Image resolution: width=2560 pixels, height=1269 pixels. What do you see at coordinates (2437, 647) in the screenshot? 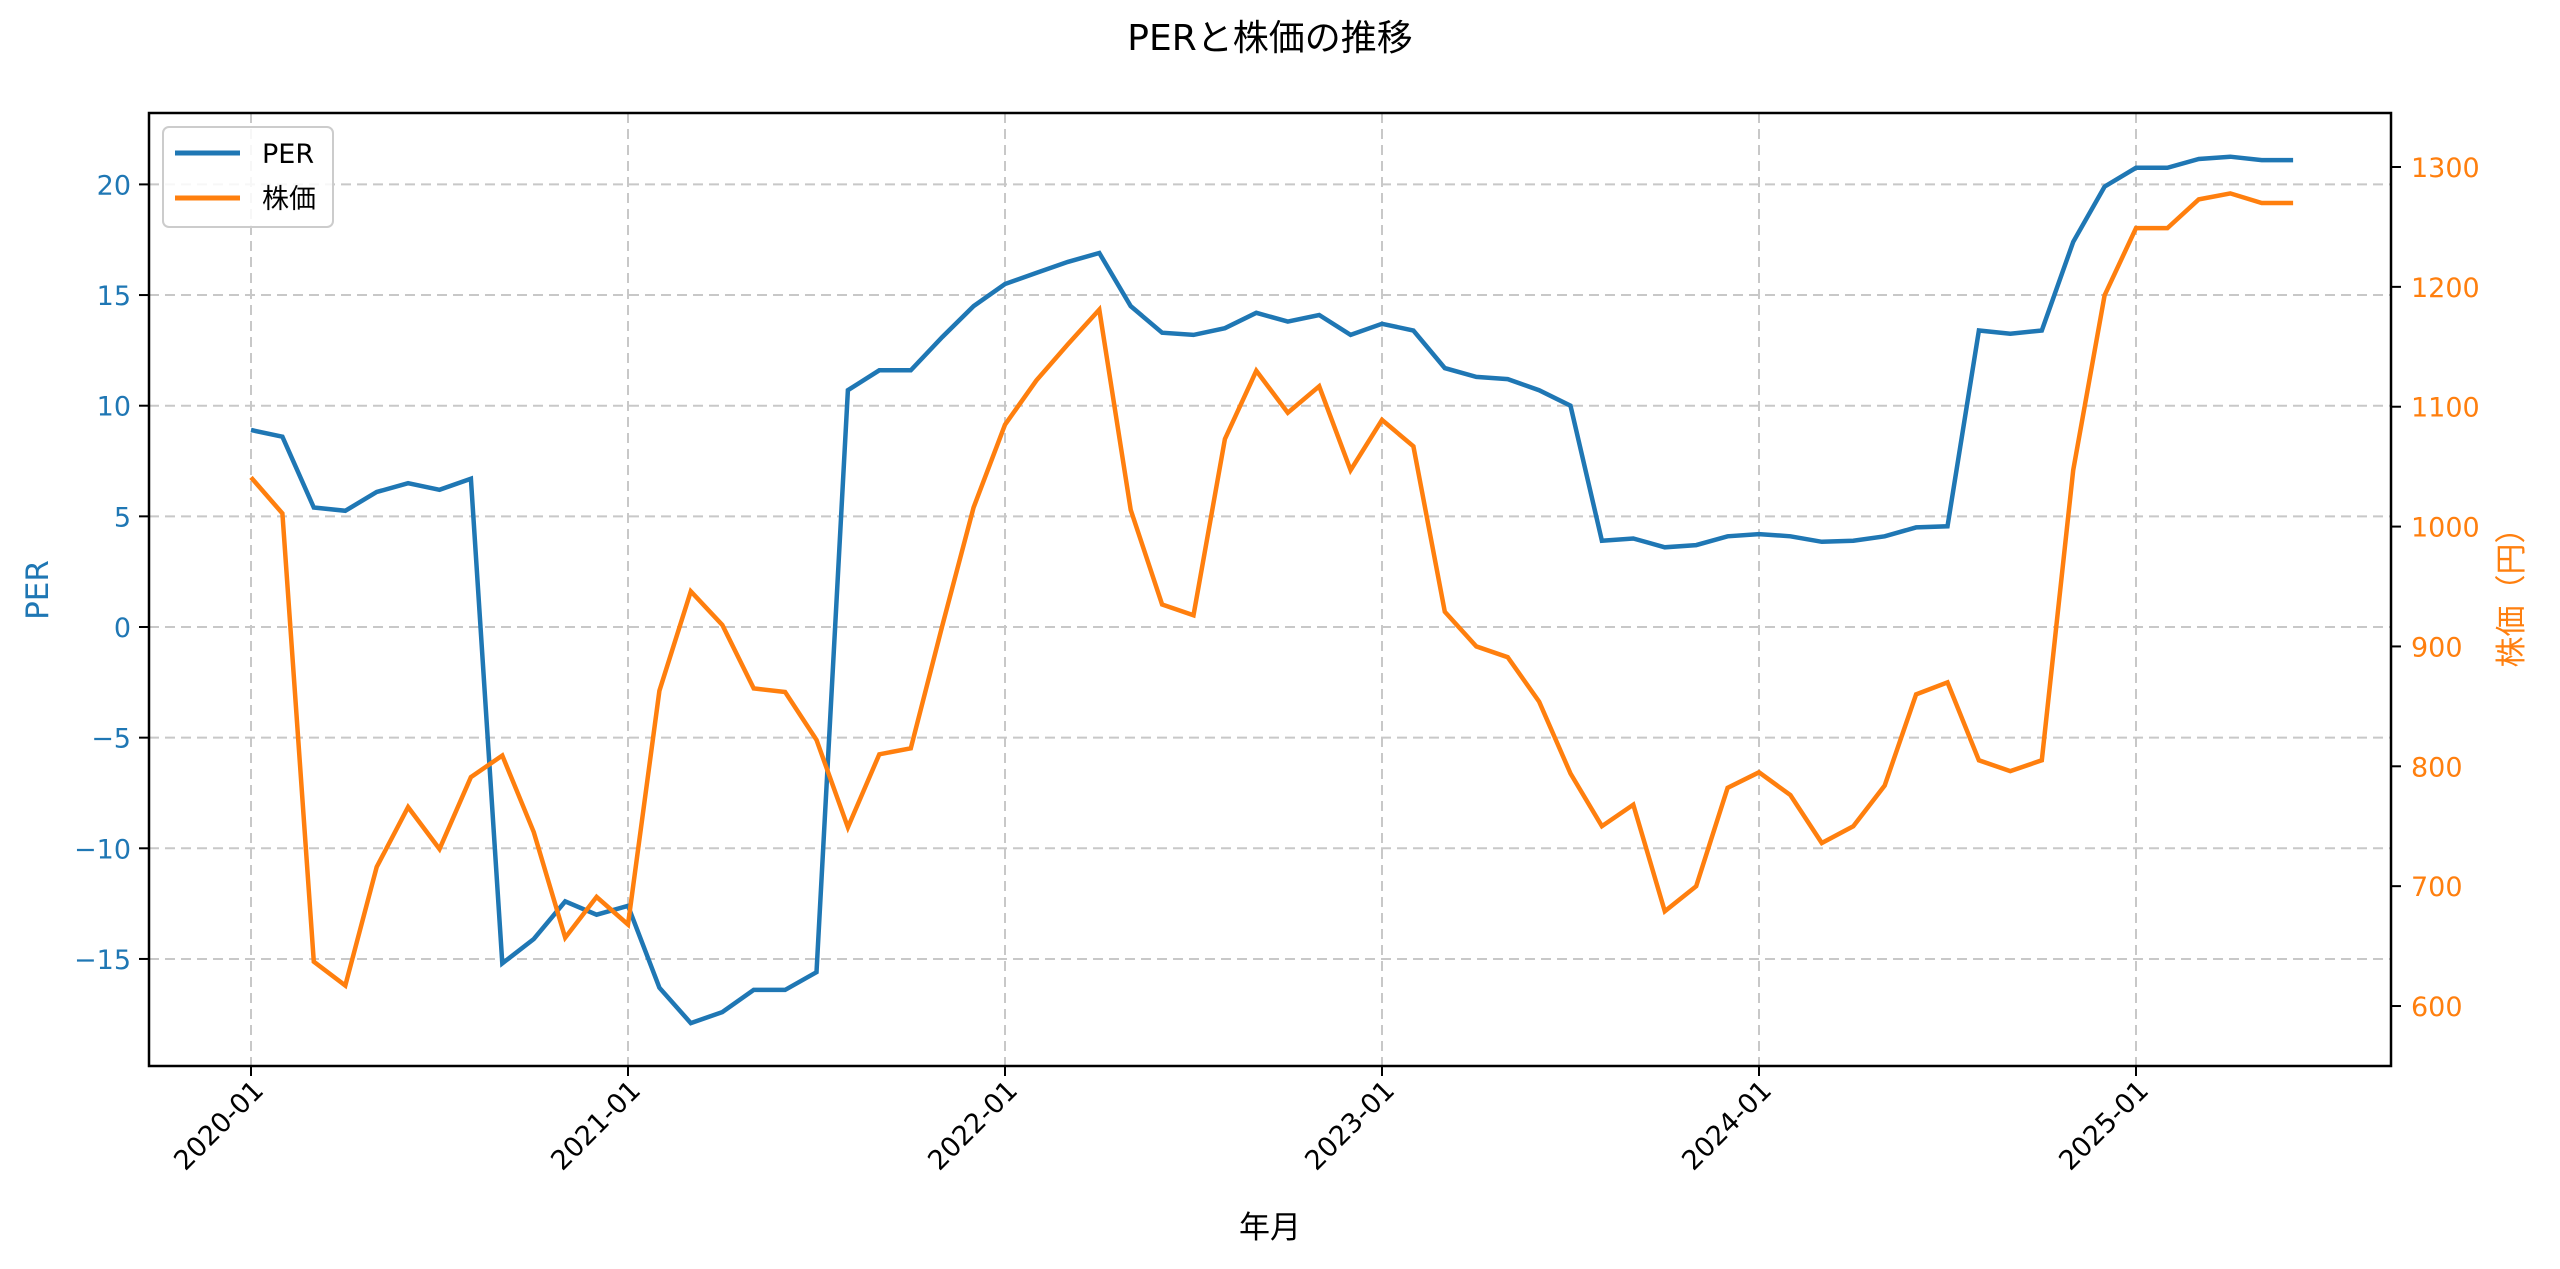
I see `right-tick-label: 900` at bounding box center [2437, 647].